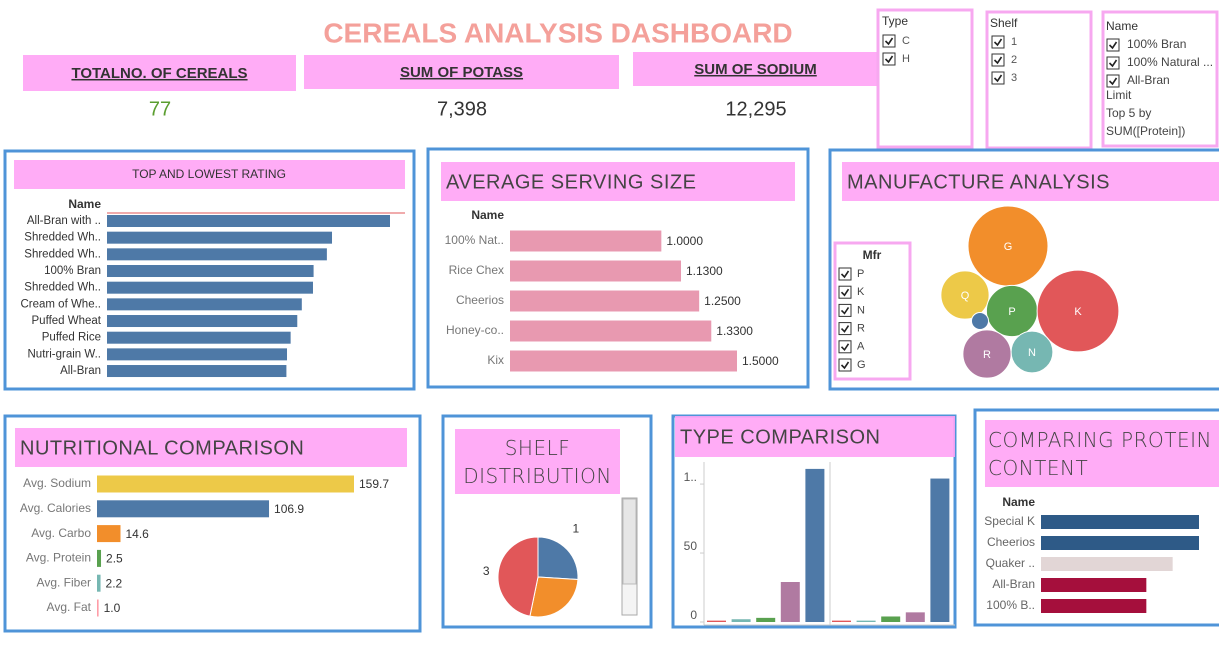 This screenshot has width=1219, height=659. What do you see at coordinates (906, 59) in the screenshot?
I see `filter-option: H` at bounding box center [906, 59].